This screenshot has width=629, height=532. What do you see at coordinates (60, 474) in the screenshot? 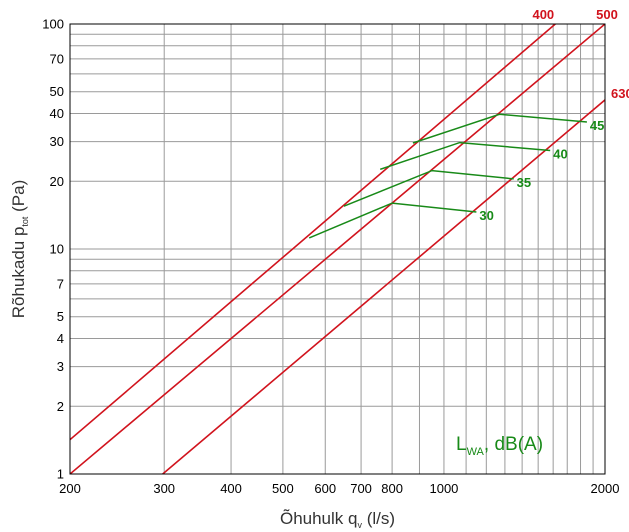
I see `y-tick-label: 1` at bounding box center [60, 474].